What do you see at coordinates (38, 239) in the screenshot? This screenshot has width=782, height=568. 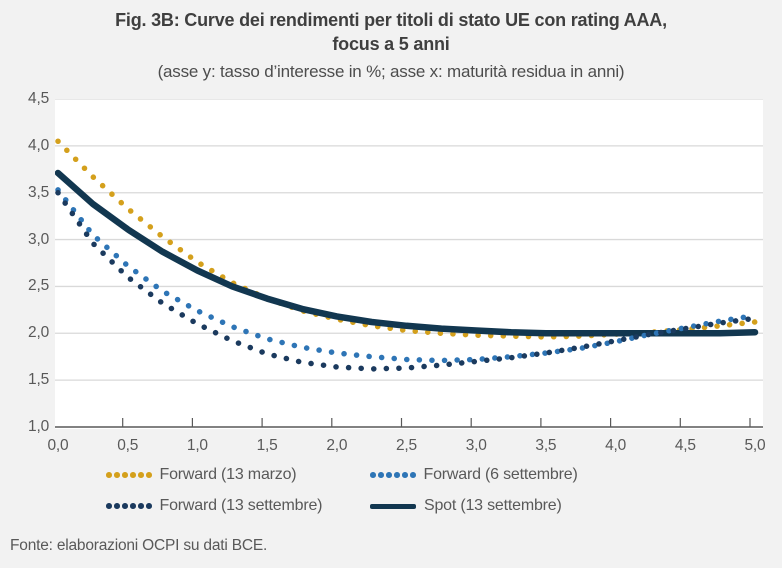 I see `y-axis-tick-label: 3,0` at bounding box center [38, 239].